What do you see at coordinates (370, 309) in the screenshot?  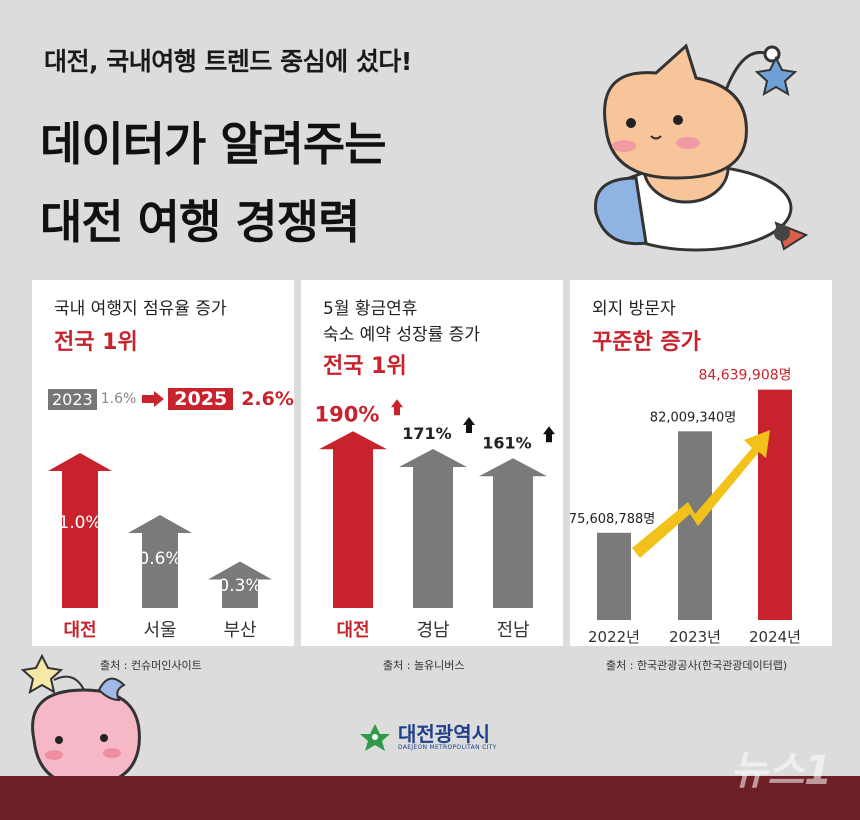 I see `panel-label-1: 5월 황금연휴` at bounding box center [370, 309].